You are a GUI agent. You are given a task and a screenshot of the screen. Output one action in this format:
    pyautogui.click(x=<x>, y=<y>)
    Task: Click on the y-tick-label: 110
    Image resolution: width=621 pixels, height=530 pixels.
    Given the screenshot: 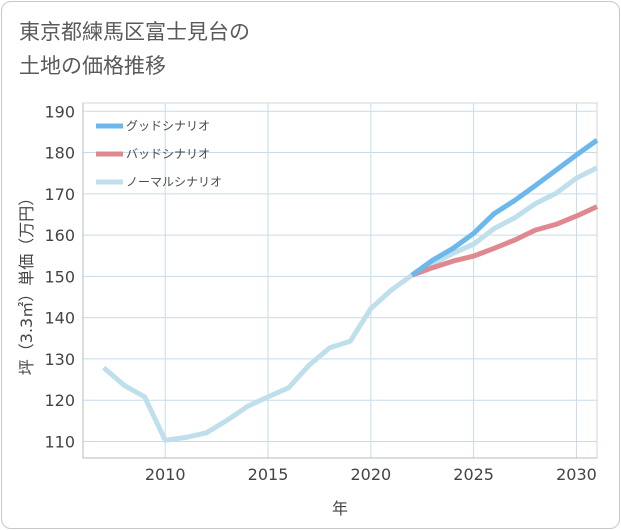 What is the action you would take?
    pyautogui.click(x=59, y=441)
    